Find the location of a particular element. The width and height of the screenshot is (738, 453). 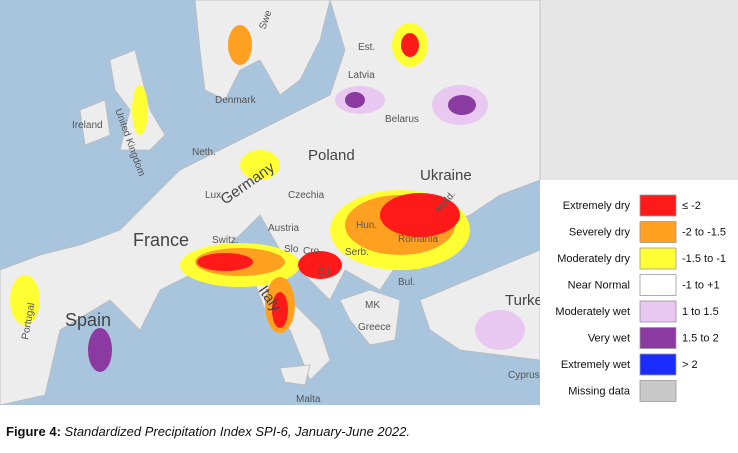

legend-label: Severely dry is located at coordinates (600, 233).